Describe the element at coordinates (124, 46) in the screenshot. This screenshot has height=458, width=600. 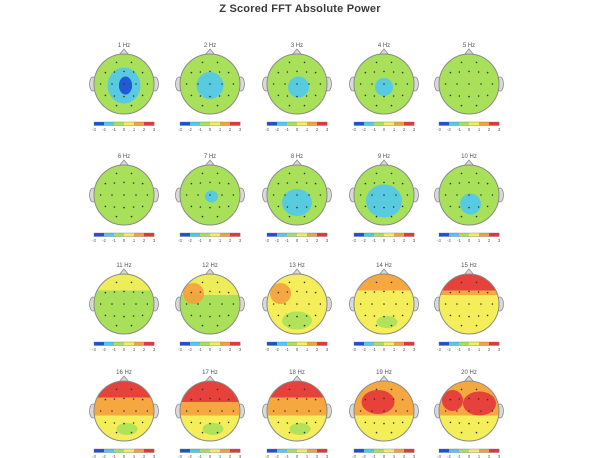
I see `topomap-label: 1 Hz` at that location.